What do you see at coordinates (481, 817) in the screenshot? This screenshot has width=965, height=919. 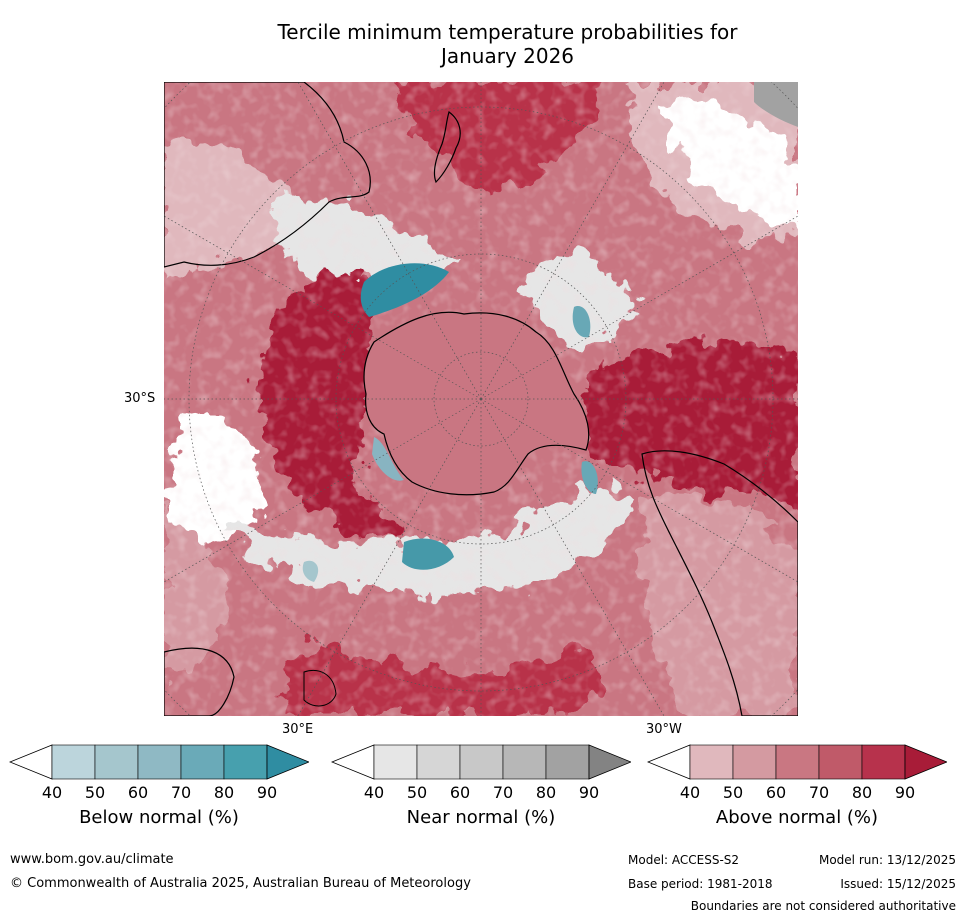 I see `colorbar-near-label: Near normal (%)` at bounding box center [481, 817].